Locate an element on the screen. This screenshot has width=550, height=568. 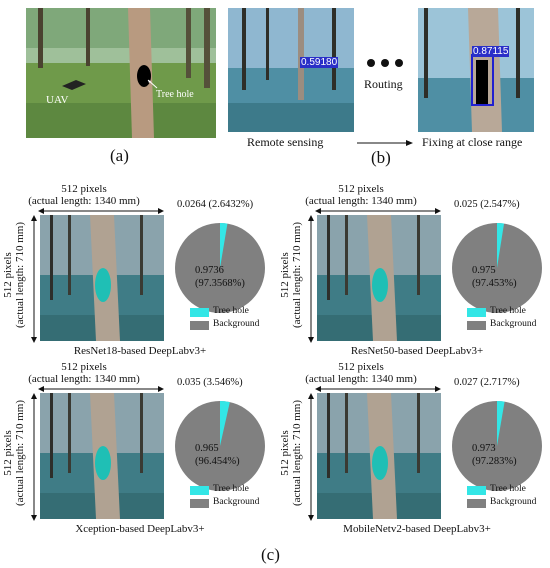
caption-c: (c) is located at coordinates (270, 554).